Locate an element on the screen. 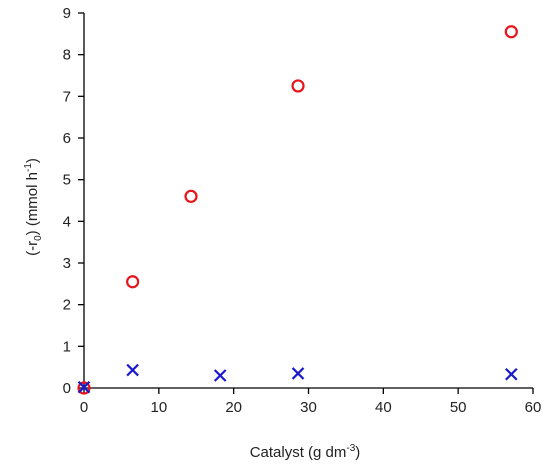 The image size is (550, 469). y-tick-label: 8 is located at coordinates (67, 55).